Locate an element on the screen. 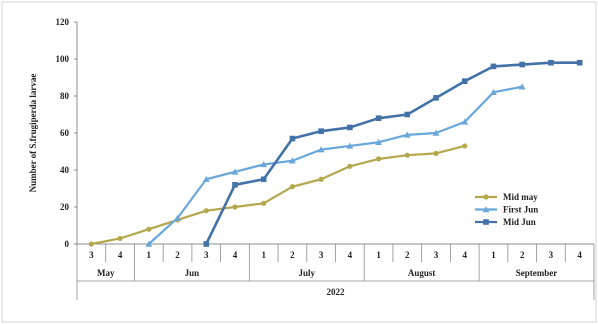  y-tick-label: 120 is located at coordinates (63, 22).